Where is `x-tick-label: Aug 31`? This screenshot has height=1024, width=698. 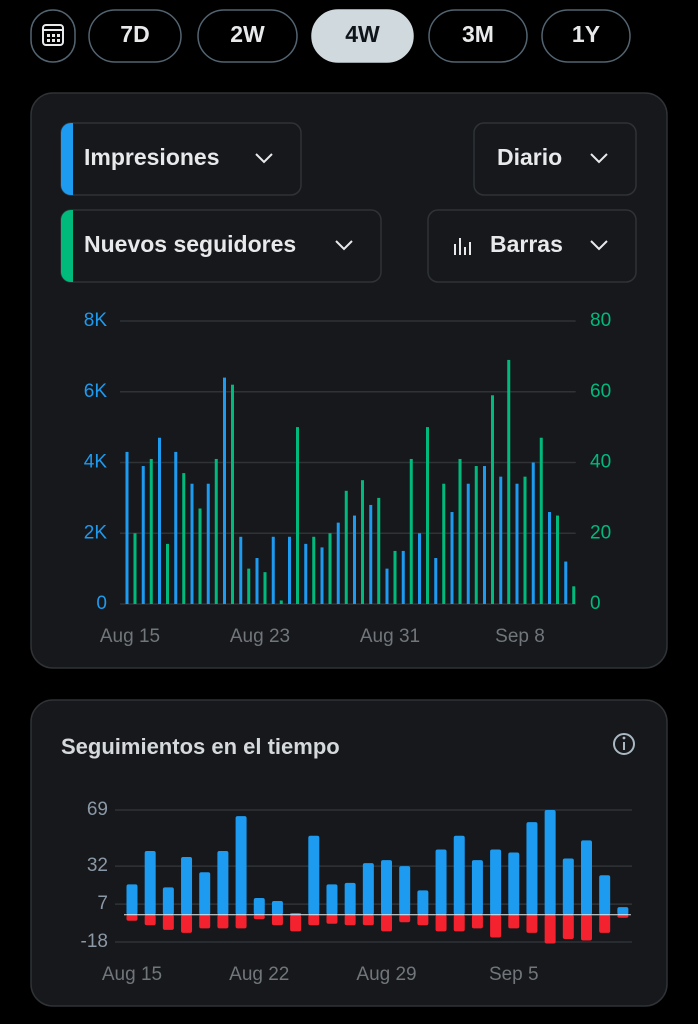 x-tick-label: Aug 31 is located at coordinates (390, 636).